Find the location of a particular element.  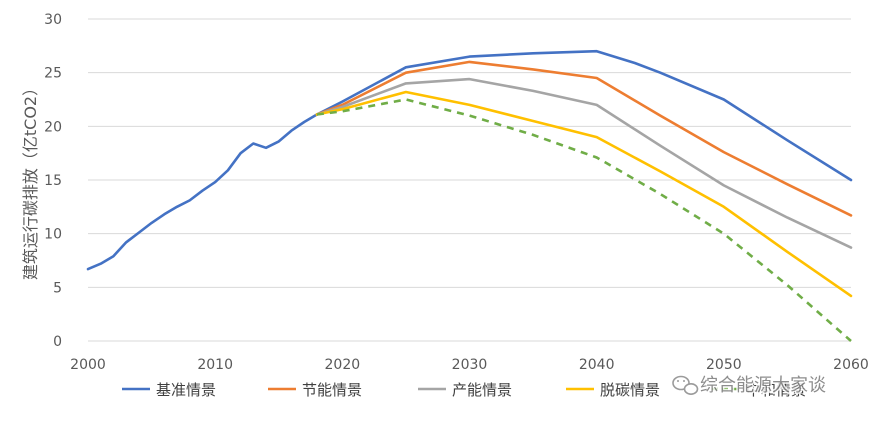

y-tick-label: 20 is located at coordinates (53, 127).